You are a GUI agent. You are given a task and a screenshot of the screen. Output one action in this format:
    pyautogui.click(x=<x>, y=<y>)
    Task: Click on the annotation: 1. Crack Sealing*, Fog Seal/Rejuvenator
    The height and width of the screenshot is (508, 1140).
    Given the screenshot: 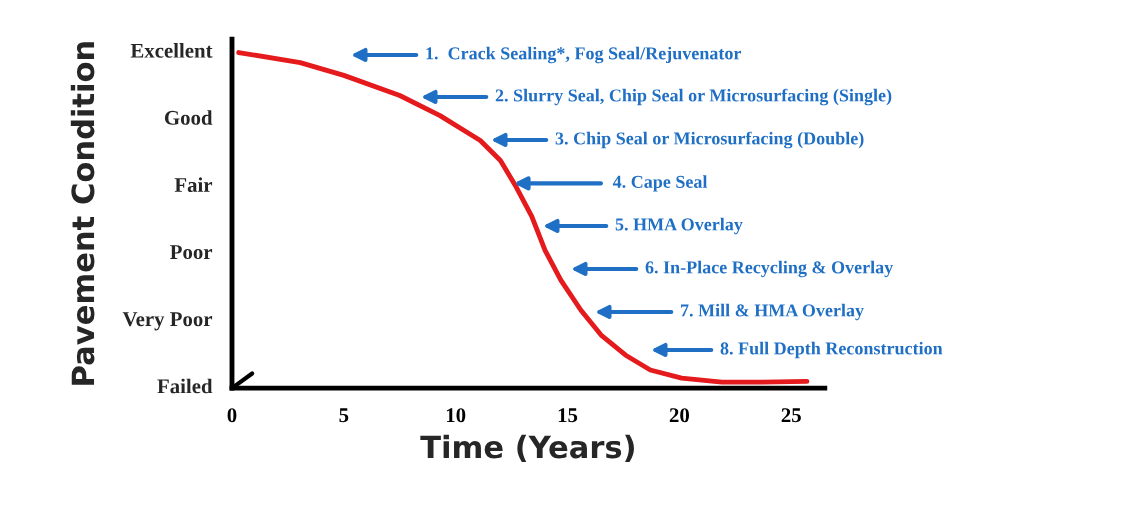 What is the action you would take?
    pyautogui.click(x=584, y=55)
    